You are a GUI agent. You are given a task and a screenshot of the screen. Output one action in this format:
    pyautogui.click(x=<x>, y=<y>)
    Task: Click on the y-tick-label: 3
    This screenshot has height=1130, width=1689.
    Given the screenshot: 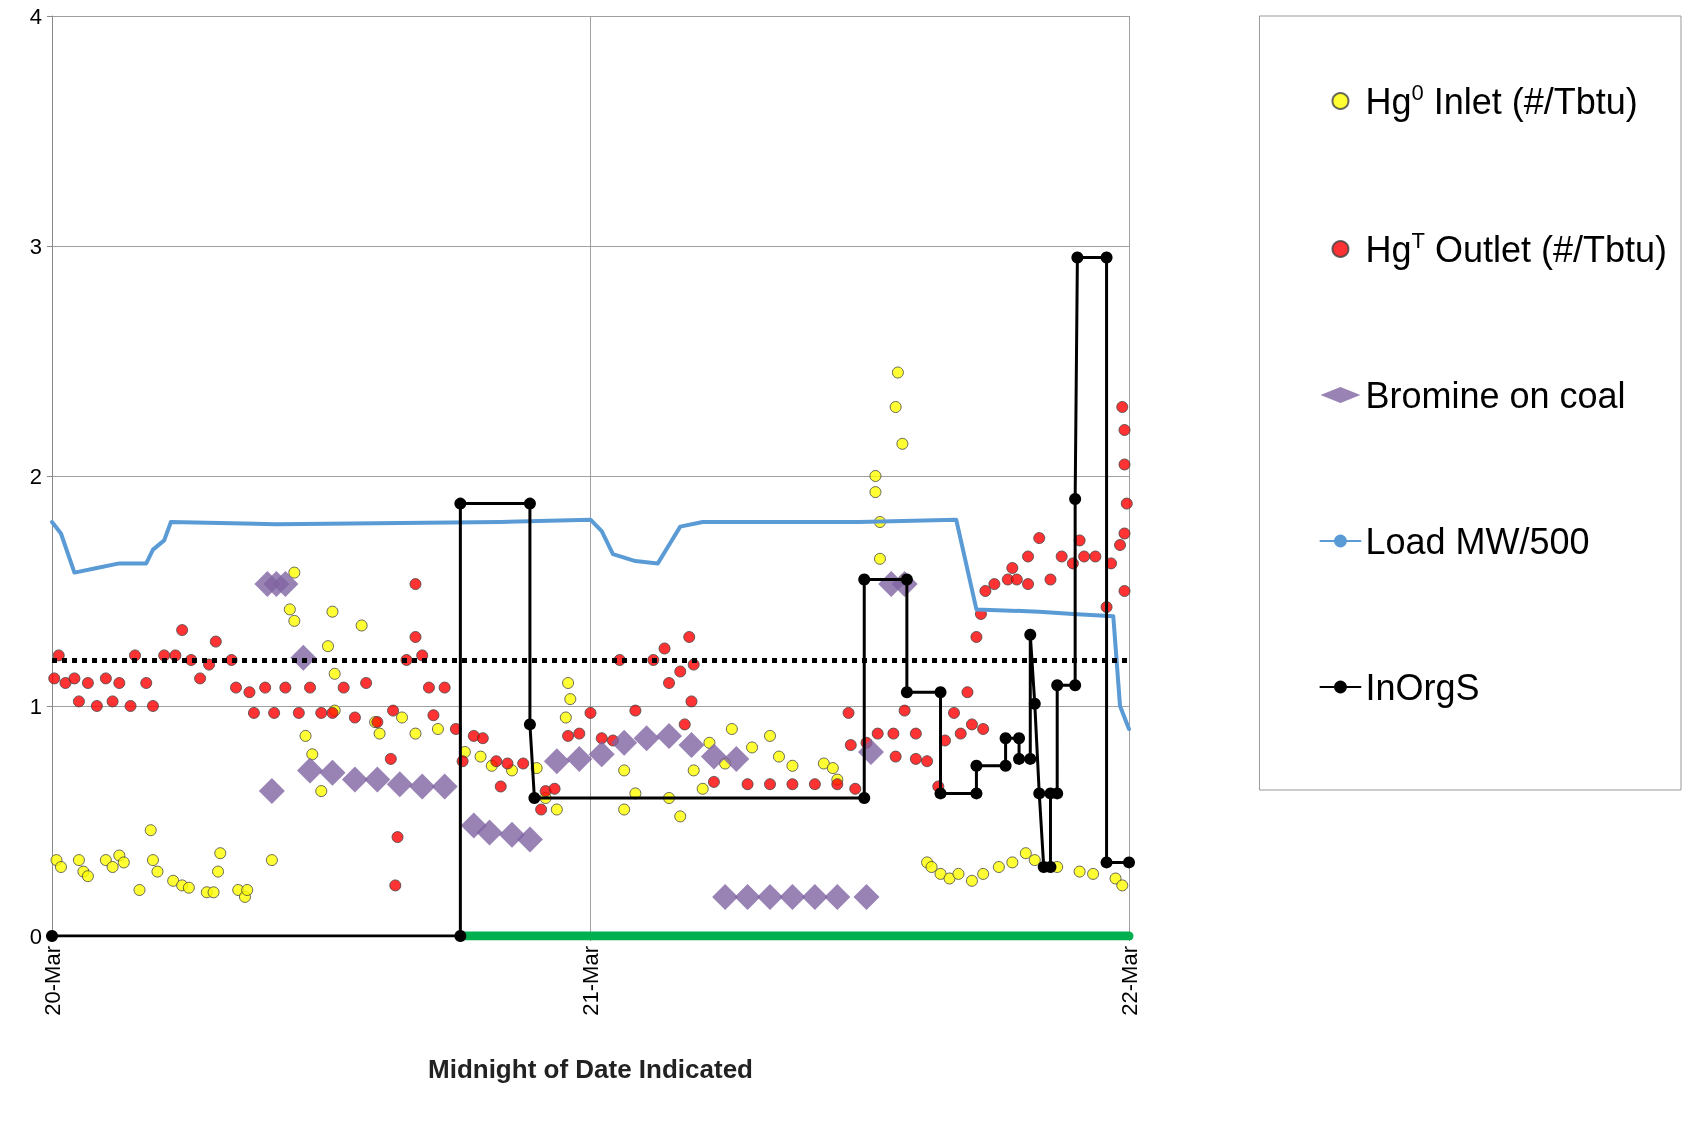 What is the action you would take?
    pyautogui.click(x=35, y=246)
    